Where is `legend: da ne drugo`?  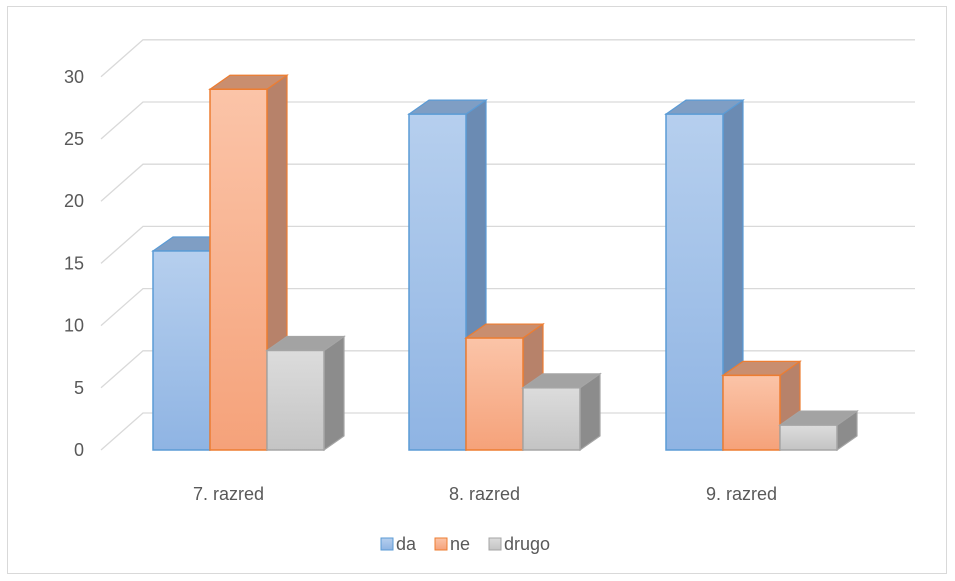 legend: da ne drugo is located at coordinates (465, 544).